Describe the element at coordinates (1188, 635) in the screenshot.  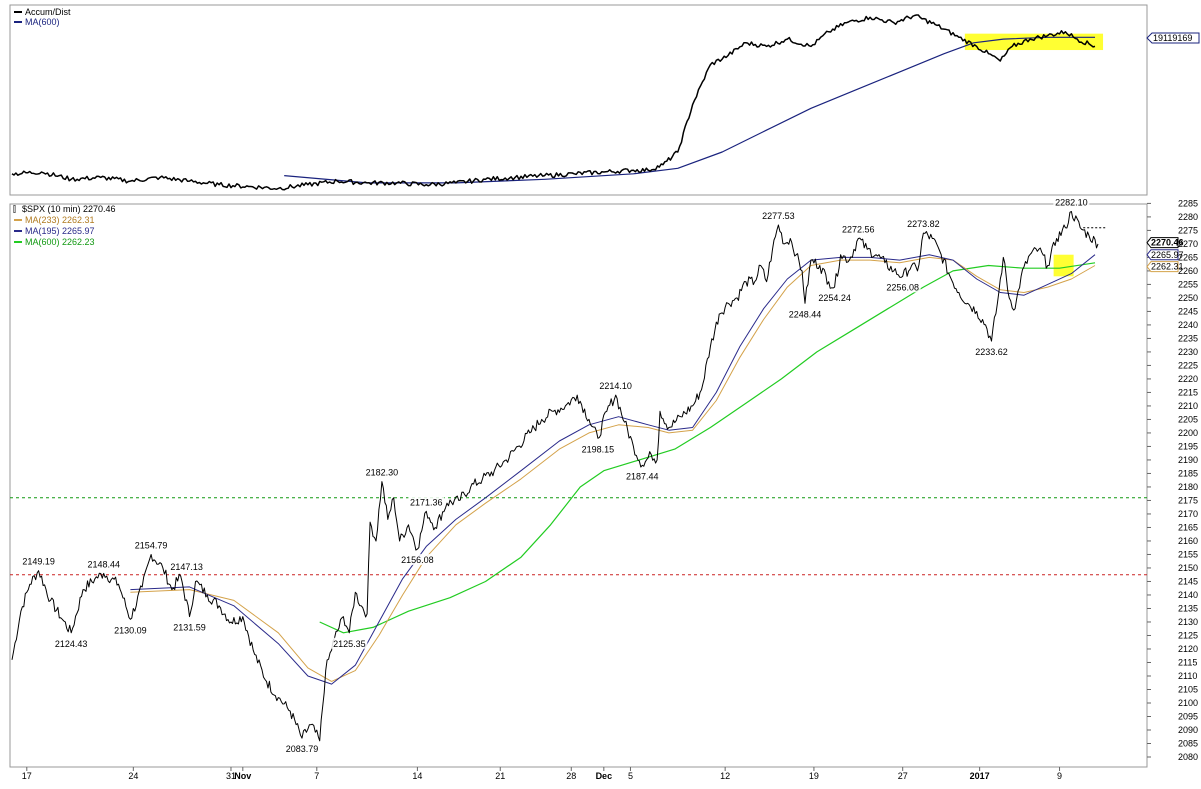
I see `y-tick-label: 2125` at that location.